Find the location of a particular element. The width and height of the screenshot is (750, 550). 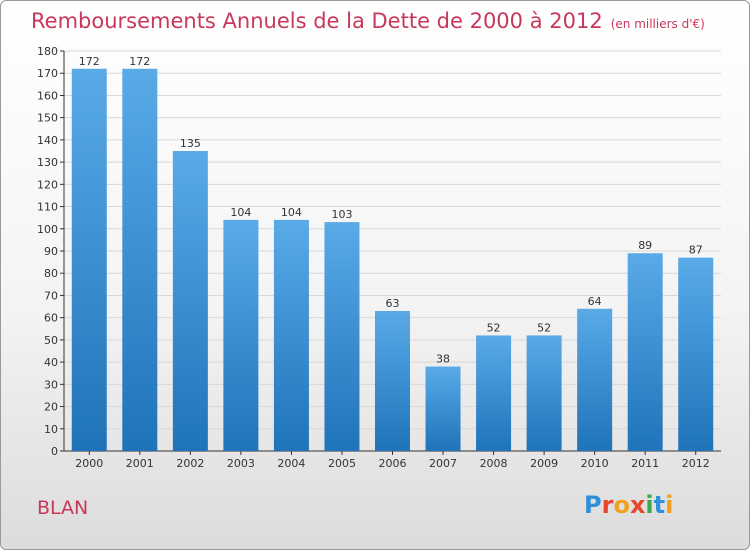

logo-letter: t is located at coordinates (659, 505).